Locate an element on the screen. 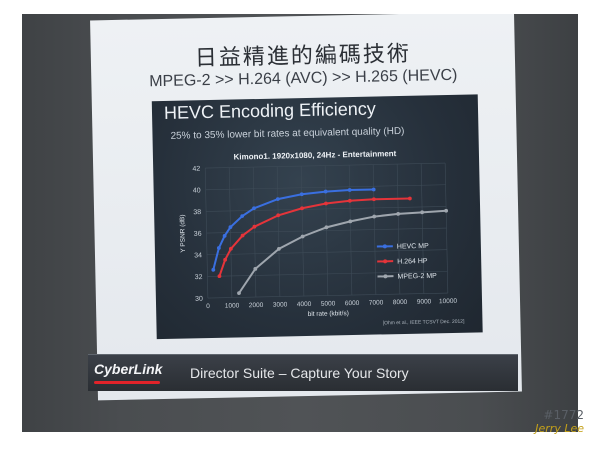 This screenshot has height=451, width=600. photo-watermark: #1772 Jerry Lee is located at coordinates (559, 421).